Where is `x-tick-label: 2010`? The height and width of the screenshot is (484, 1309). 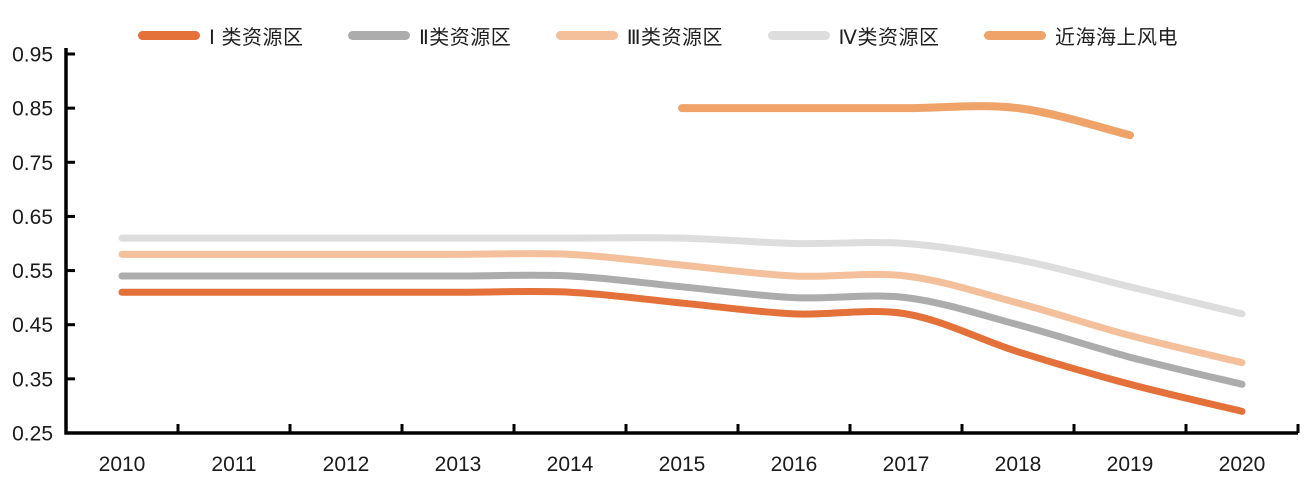
x-tick-label: 2010 is located at coordinates (122, 464).